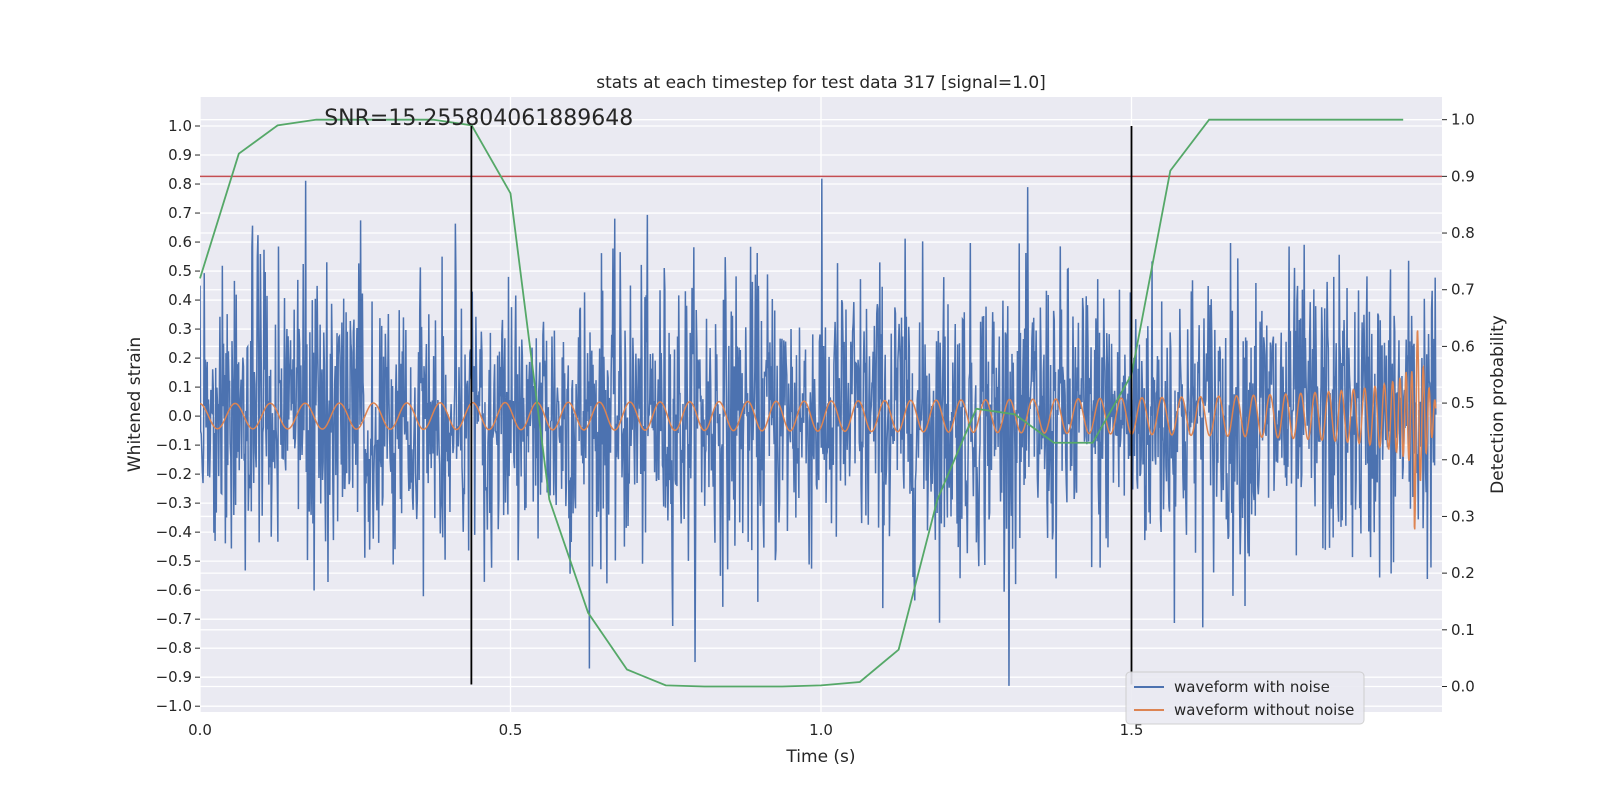 The height and width of the screenshot is (800, 1600). I want to click on y2-tick-label: 0.8, so click(1463, 233).